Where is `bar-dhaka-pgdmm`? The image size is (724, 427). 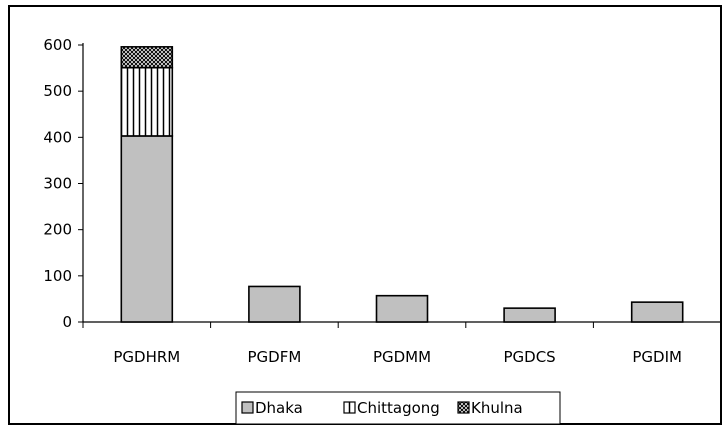 bar-dhaka-pgdmm is located at coordinates (402, 308).